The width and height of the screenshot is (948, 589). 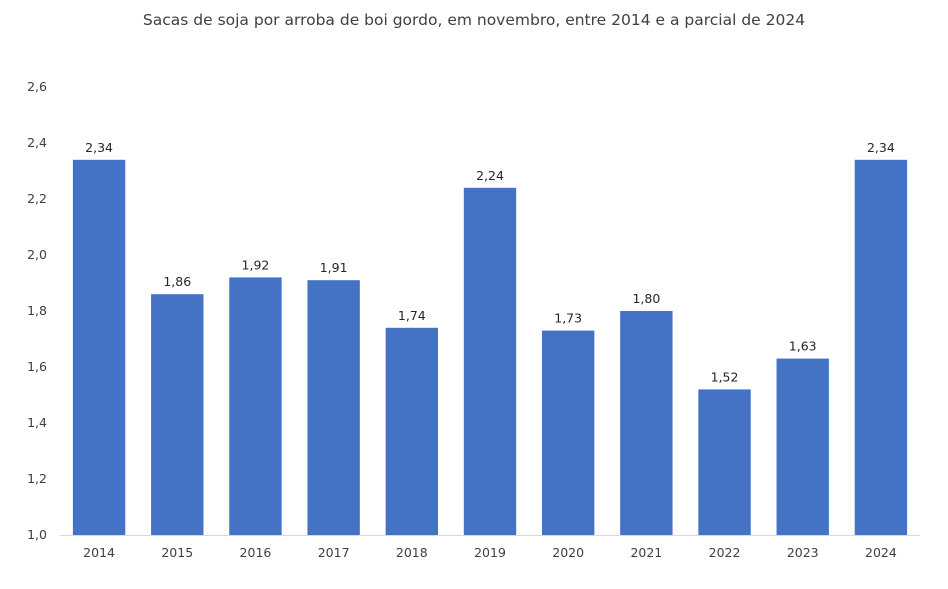 What do you see at coordinates (803, 552) in the screenshot?
I see `x-tick-label: 2023` at bounding box center [803, 552].